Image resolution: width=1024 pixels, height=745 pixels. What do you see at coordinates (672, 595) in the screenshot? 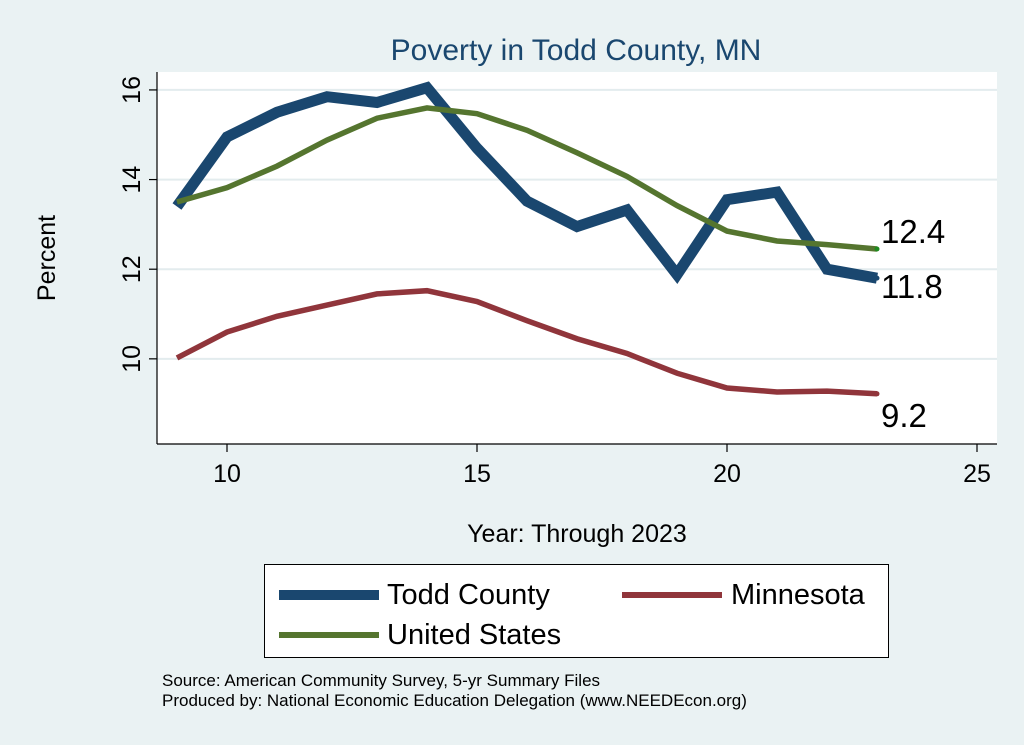
I see `legend-swatch-minnesota` at bounding box center [672, 595].